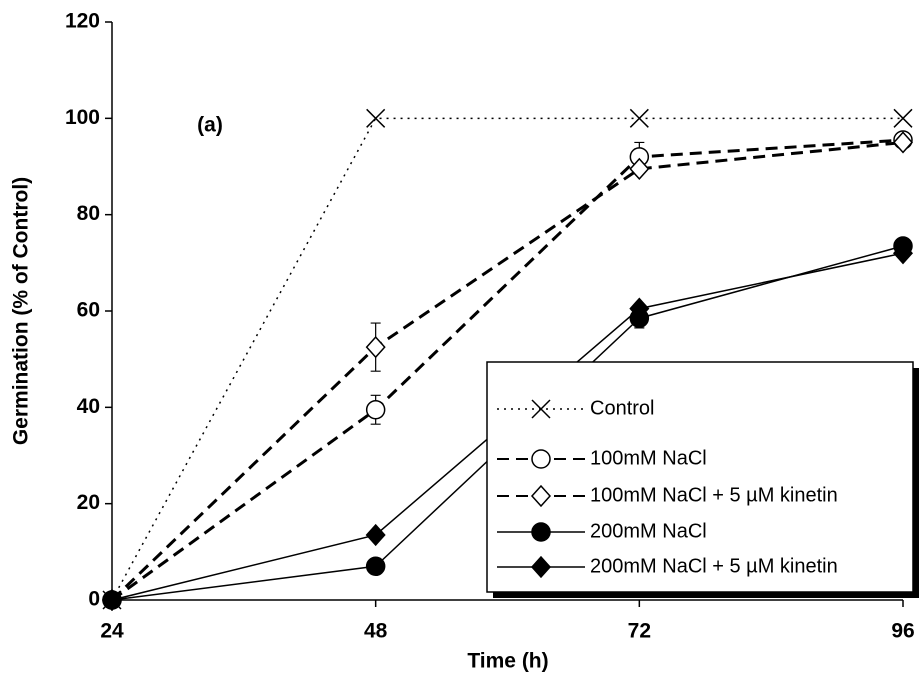 This screenshot has height=678, width=919. What do you see at coordinates (82, 117) in the screenshot?
I see `y-tick-label: 100` at bounding box center [82, 117].